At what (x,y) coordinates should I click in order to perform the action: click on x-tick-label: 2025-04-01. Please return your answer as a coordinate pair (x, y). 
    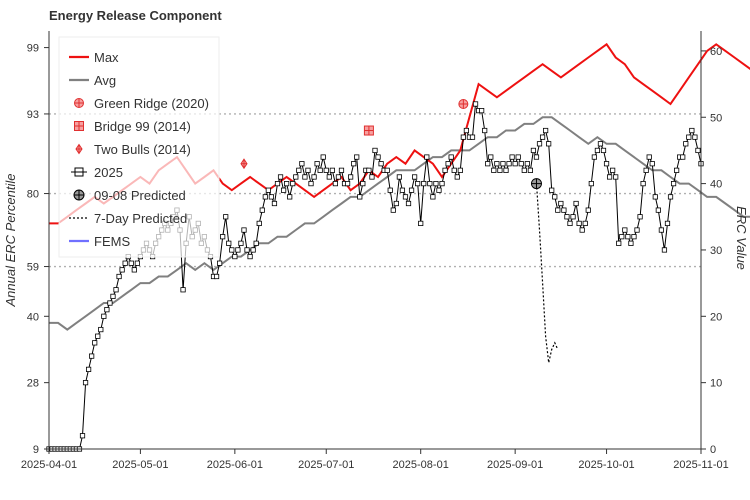
    Looking at the image, I should click on (49, 465).